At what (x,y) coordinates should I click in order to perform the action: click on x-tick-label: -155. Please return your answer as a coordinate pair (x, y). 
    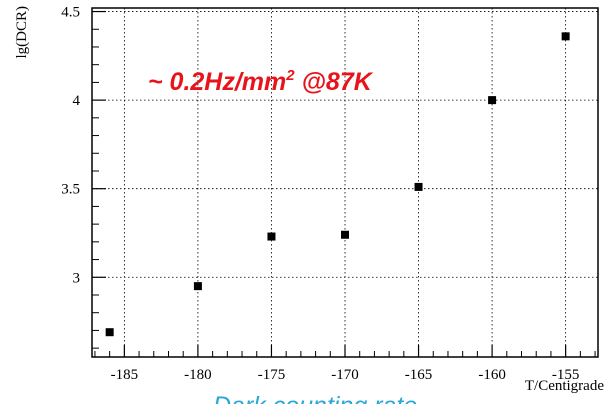
    Looking at the image, I should click on (566, 375).